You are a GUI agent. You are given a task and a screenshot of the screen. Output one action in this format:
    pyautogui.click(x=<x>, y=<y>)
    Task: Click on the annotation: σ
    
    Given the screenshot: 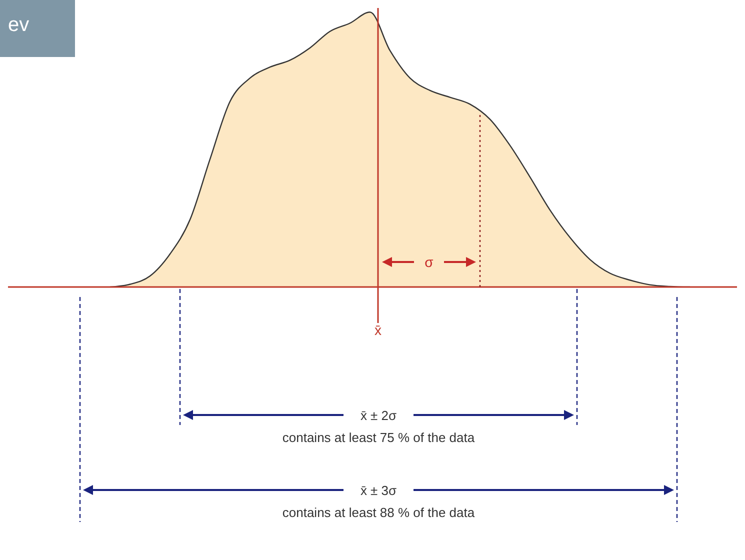 What is the action you would take?
    pyautogui.click(x=429, y=262)
    